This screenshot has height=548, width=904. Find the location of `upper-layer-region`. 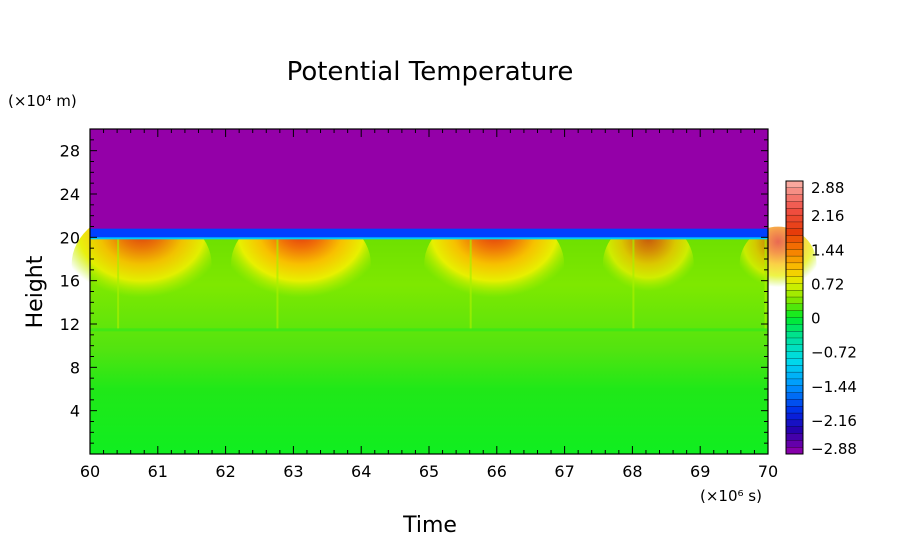

upper-layer-region is located at coordinates (429, 182).